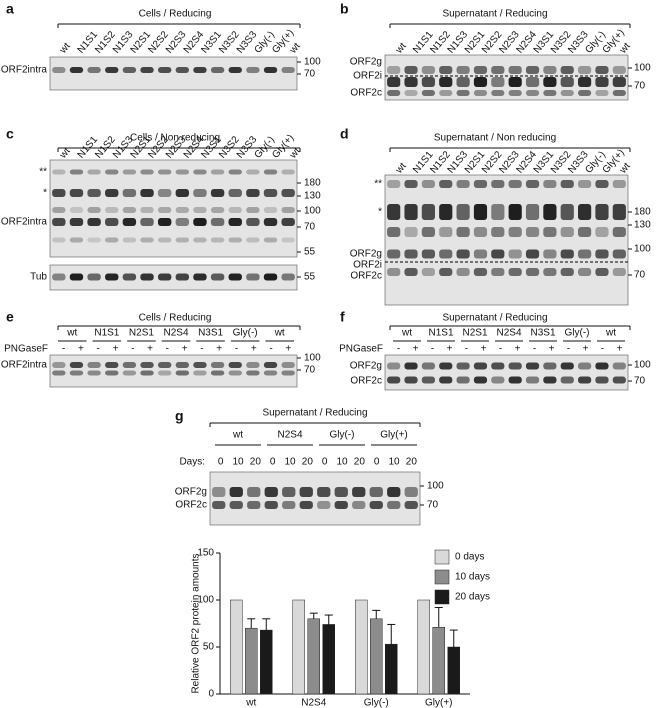 This screenshot has width=656, height=708. I want to click on lane-label: wt, so click(401, 169).